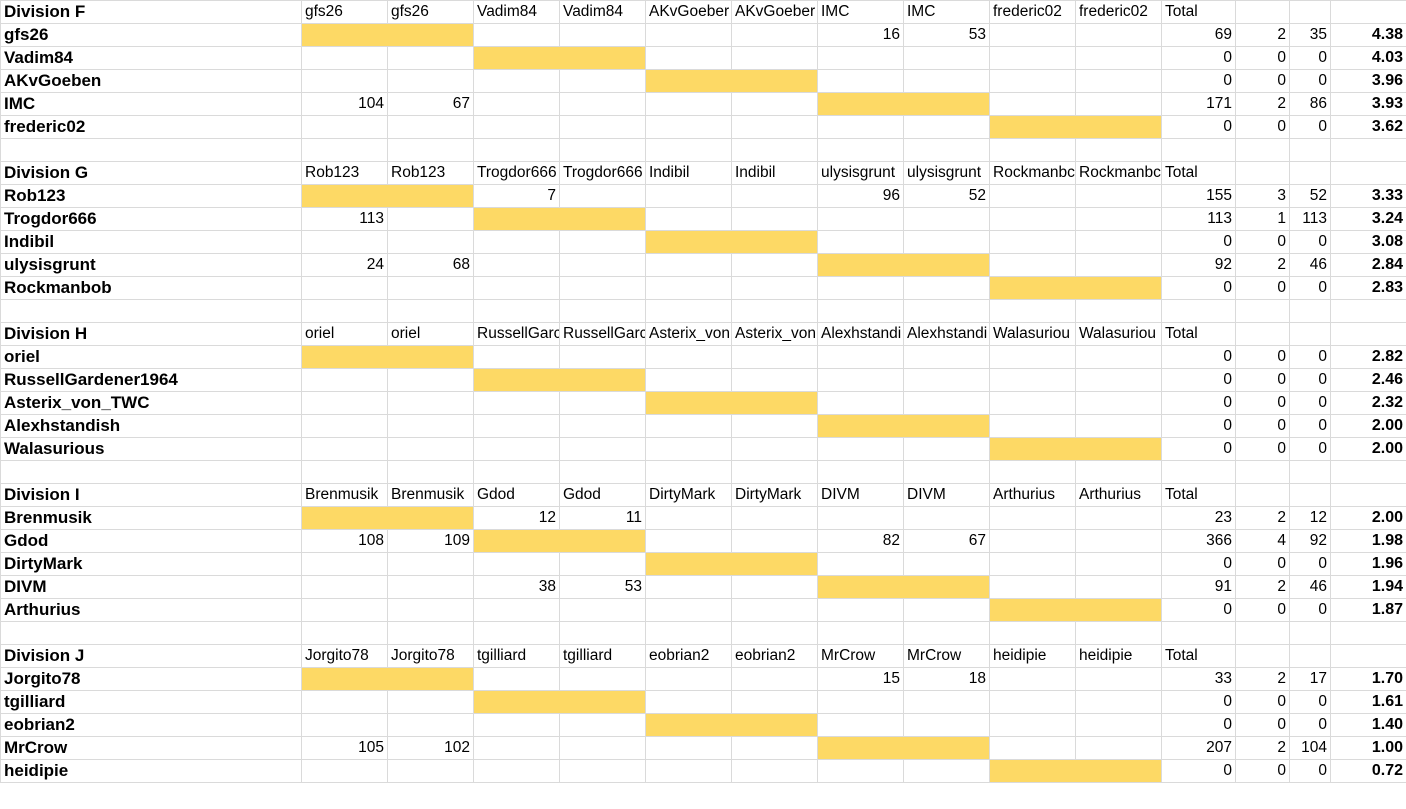  I want to click on column-header: oriel, so click(344, 334).